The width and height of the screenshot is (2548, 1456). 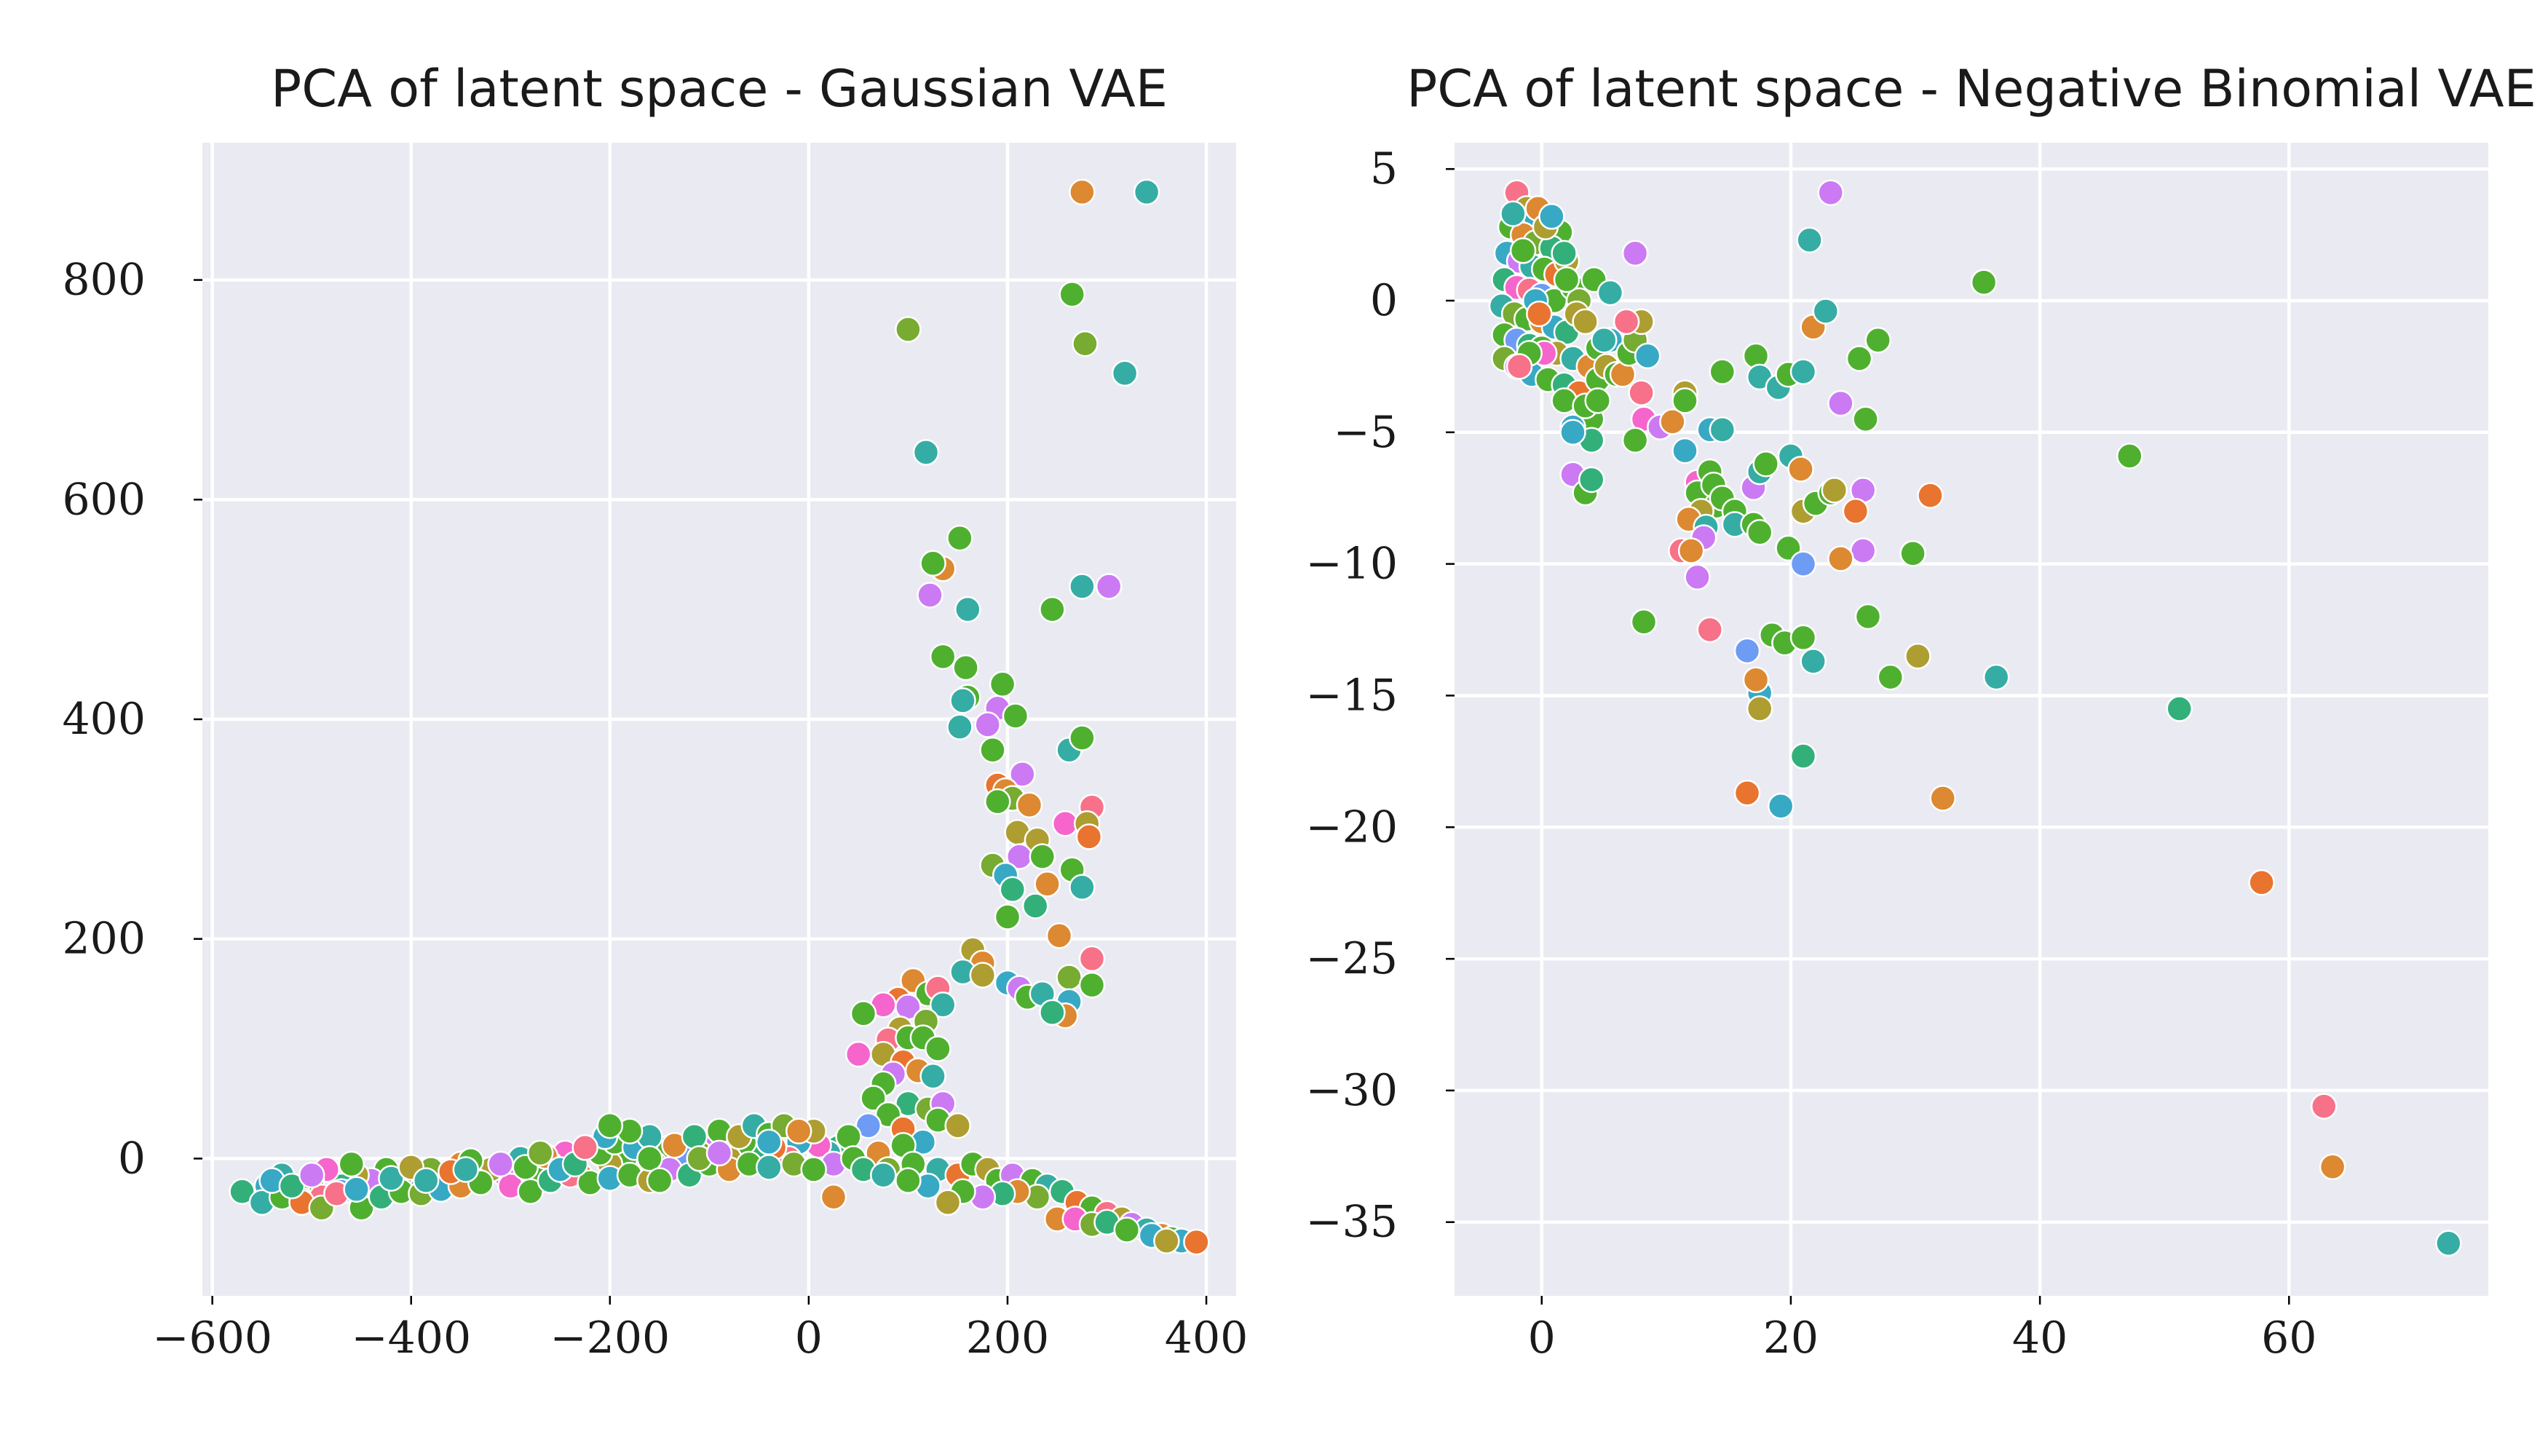 What do you see at coordinates (1791, 1338) in the screenshot?
I see `negative-binomial-vae-x-tick-label: 20` at bounding box center [1791, 1338].